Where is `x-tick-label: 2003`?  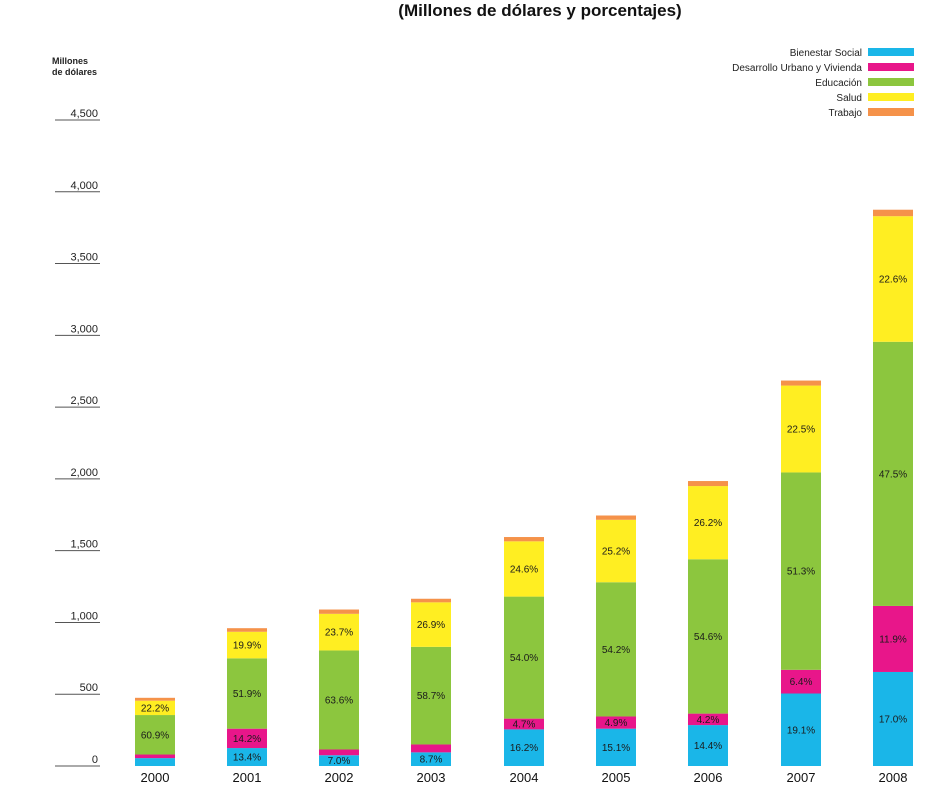
x-tick-label: 2003 is located at coordinates (431, 777).